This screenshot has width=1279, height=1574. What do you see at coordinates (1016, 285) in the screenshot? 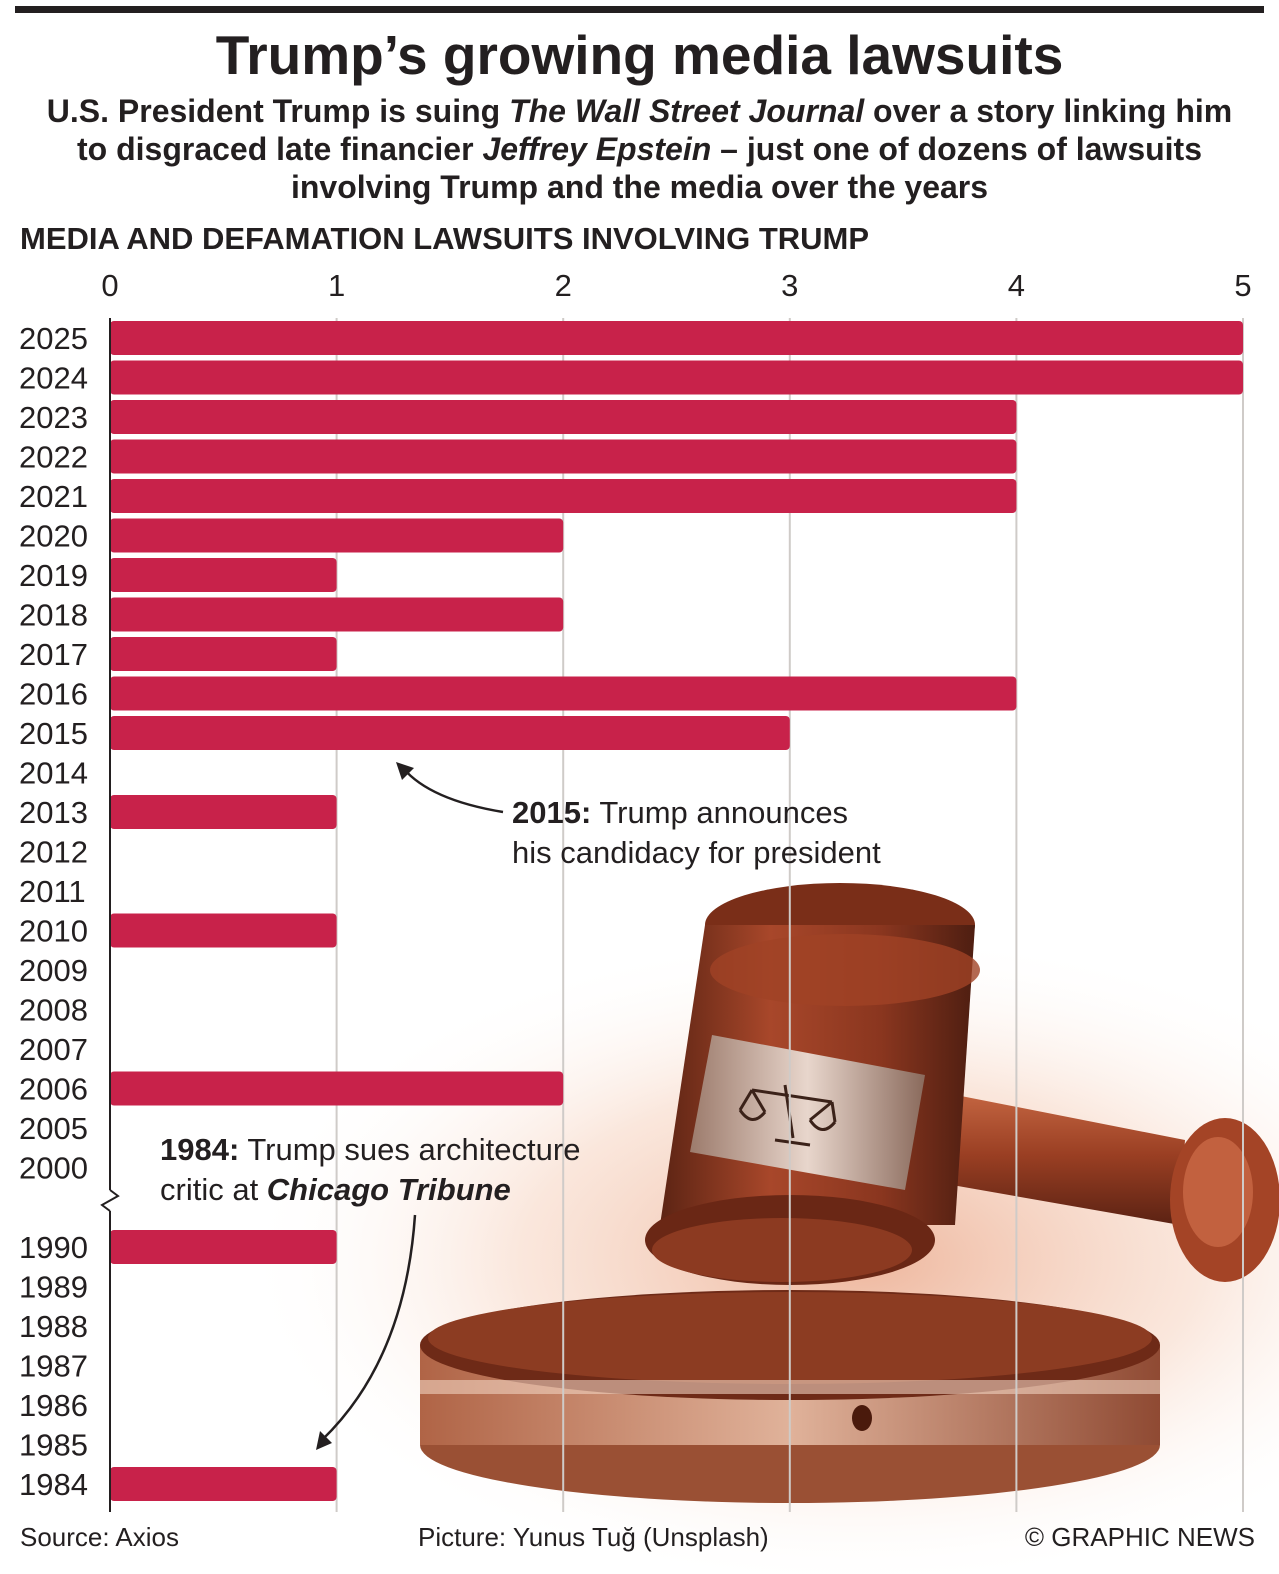
I see `x-tick-label: 4` at bounding box center [1016, 285].